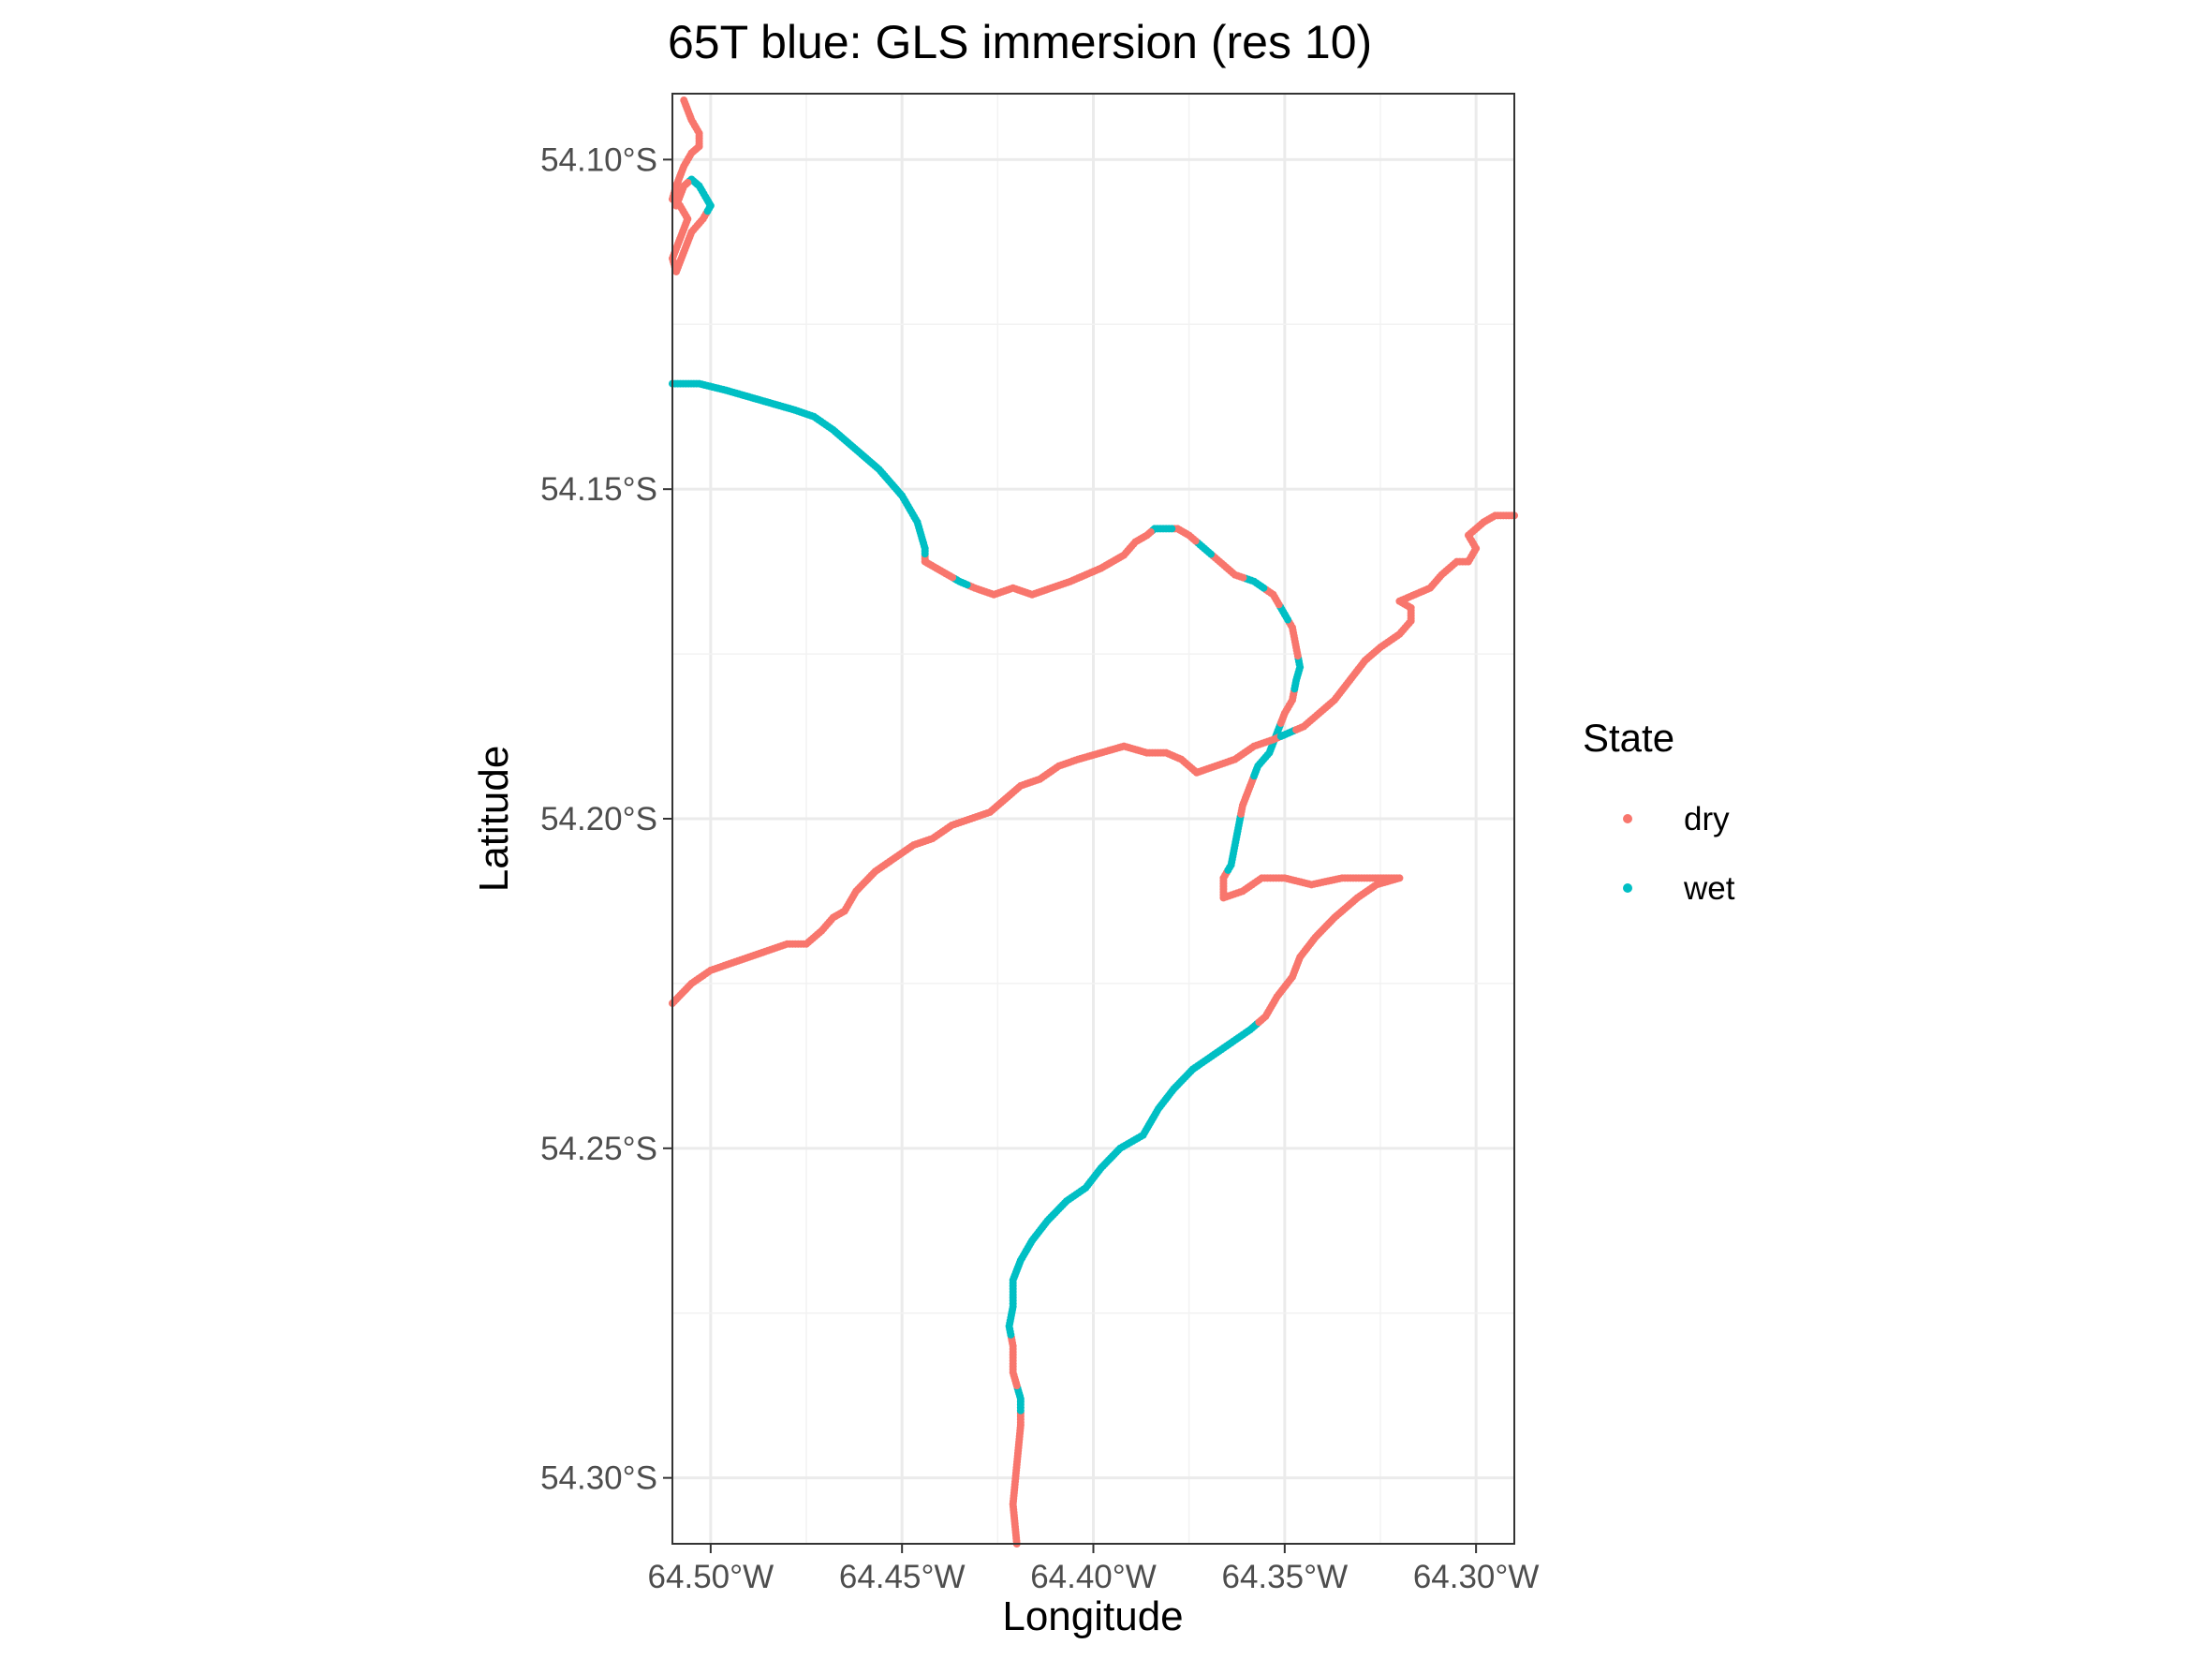  I want to click on x-tick-label: 64.45°W, so click(902, 1577).